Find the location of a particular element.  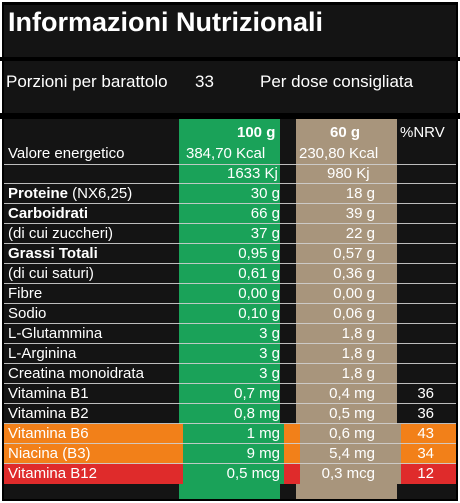

nutrient-label: (di cui saturi) is located at coordinates (51, 274).